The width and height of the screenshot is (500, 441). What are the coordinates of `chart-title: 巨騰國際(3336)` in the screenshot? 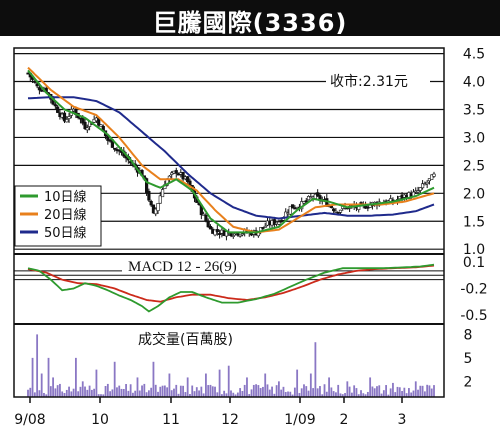 It's located at (250, 23).